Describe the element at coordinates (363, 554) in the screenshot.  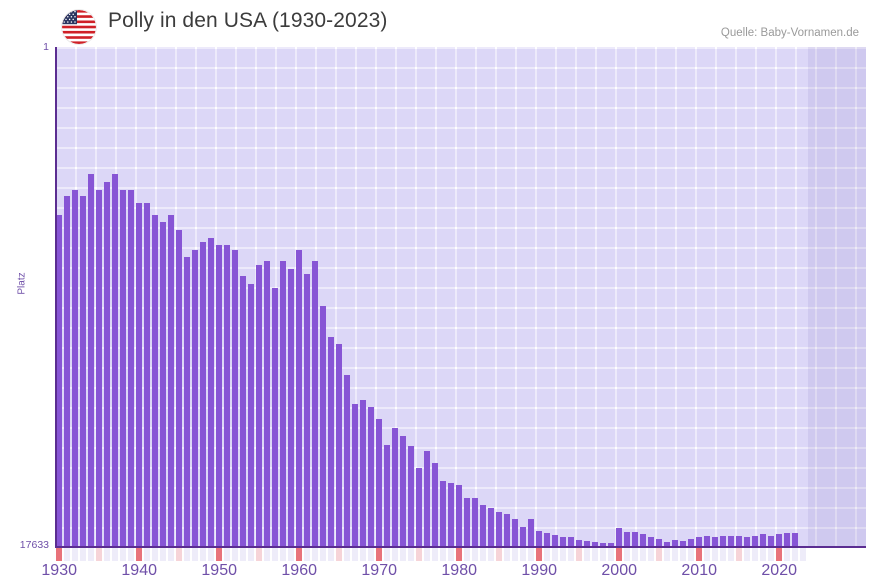
I see `tick-cell-1968` at that location.